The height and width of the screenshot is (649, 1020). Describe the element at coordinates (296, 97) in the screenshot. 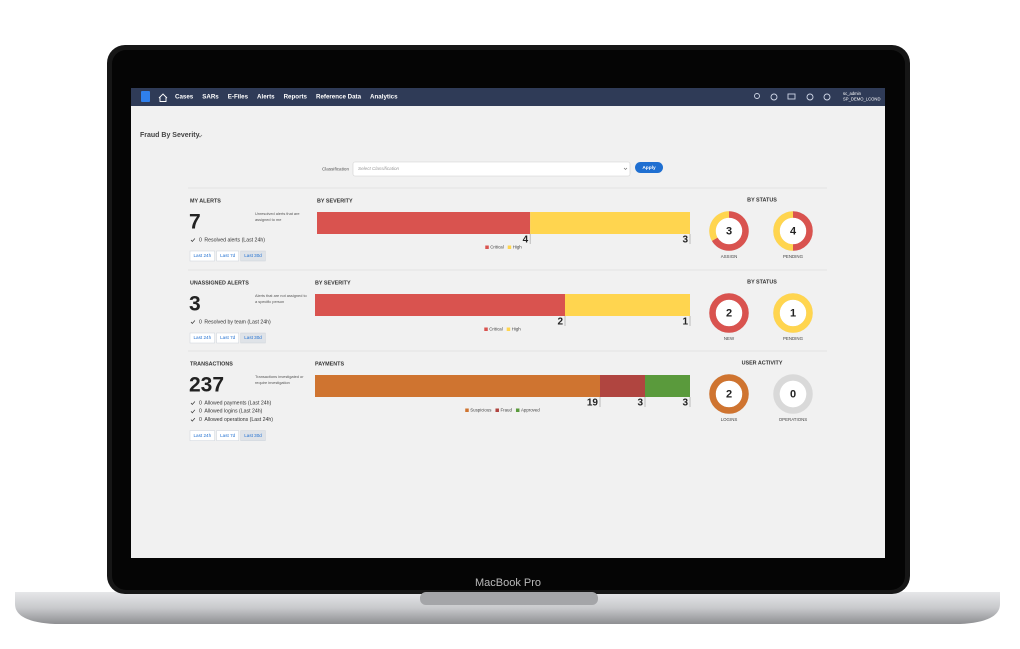

I see `nav-item: Reports` at that location.